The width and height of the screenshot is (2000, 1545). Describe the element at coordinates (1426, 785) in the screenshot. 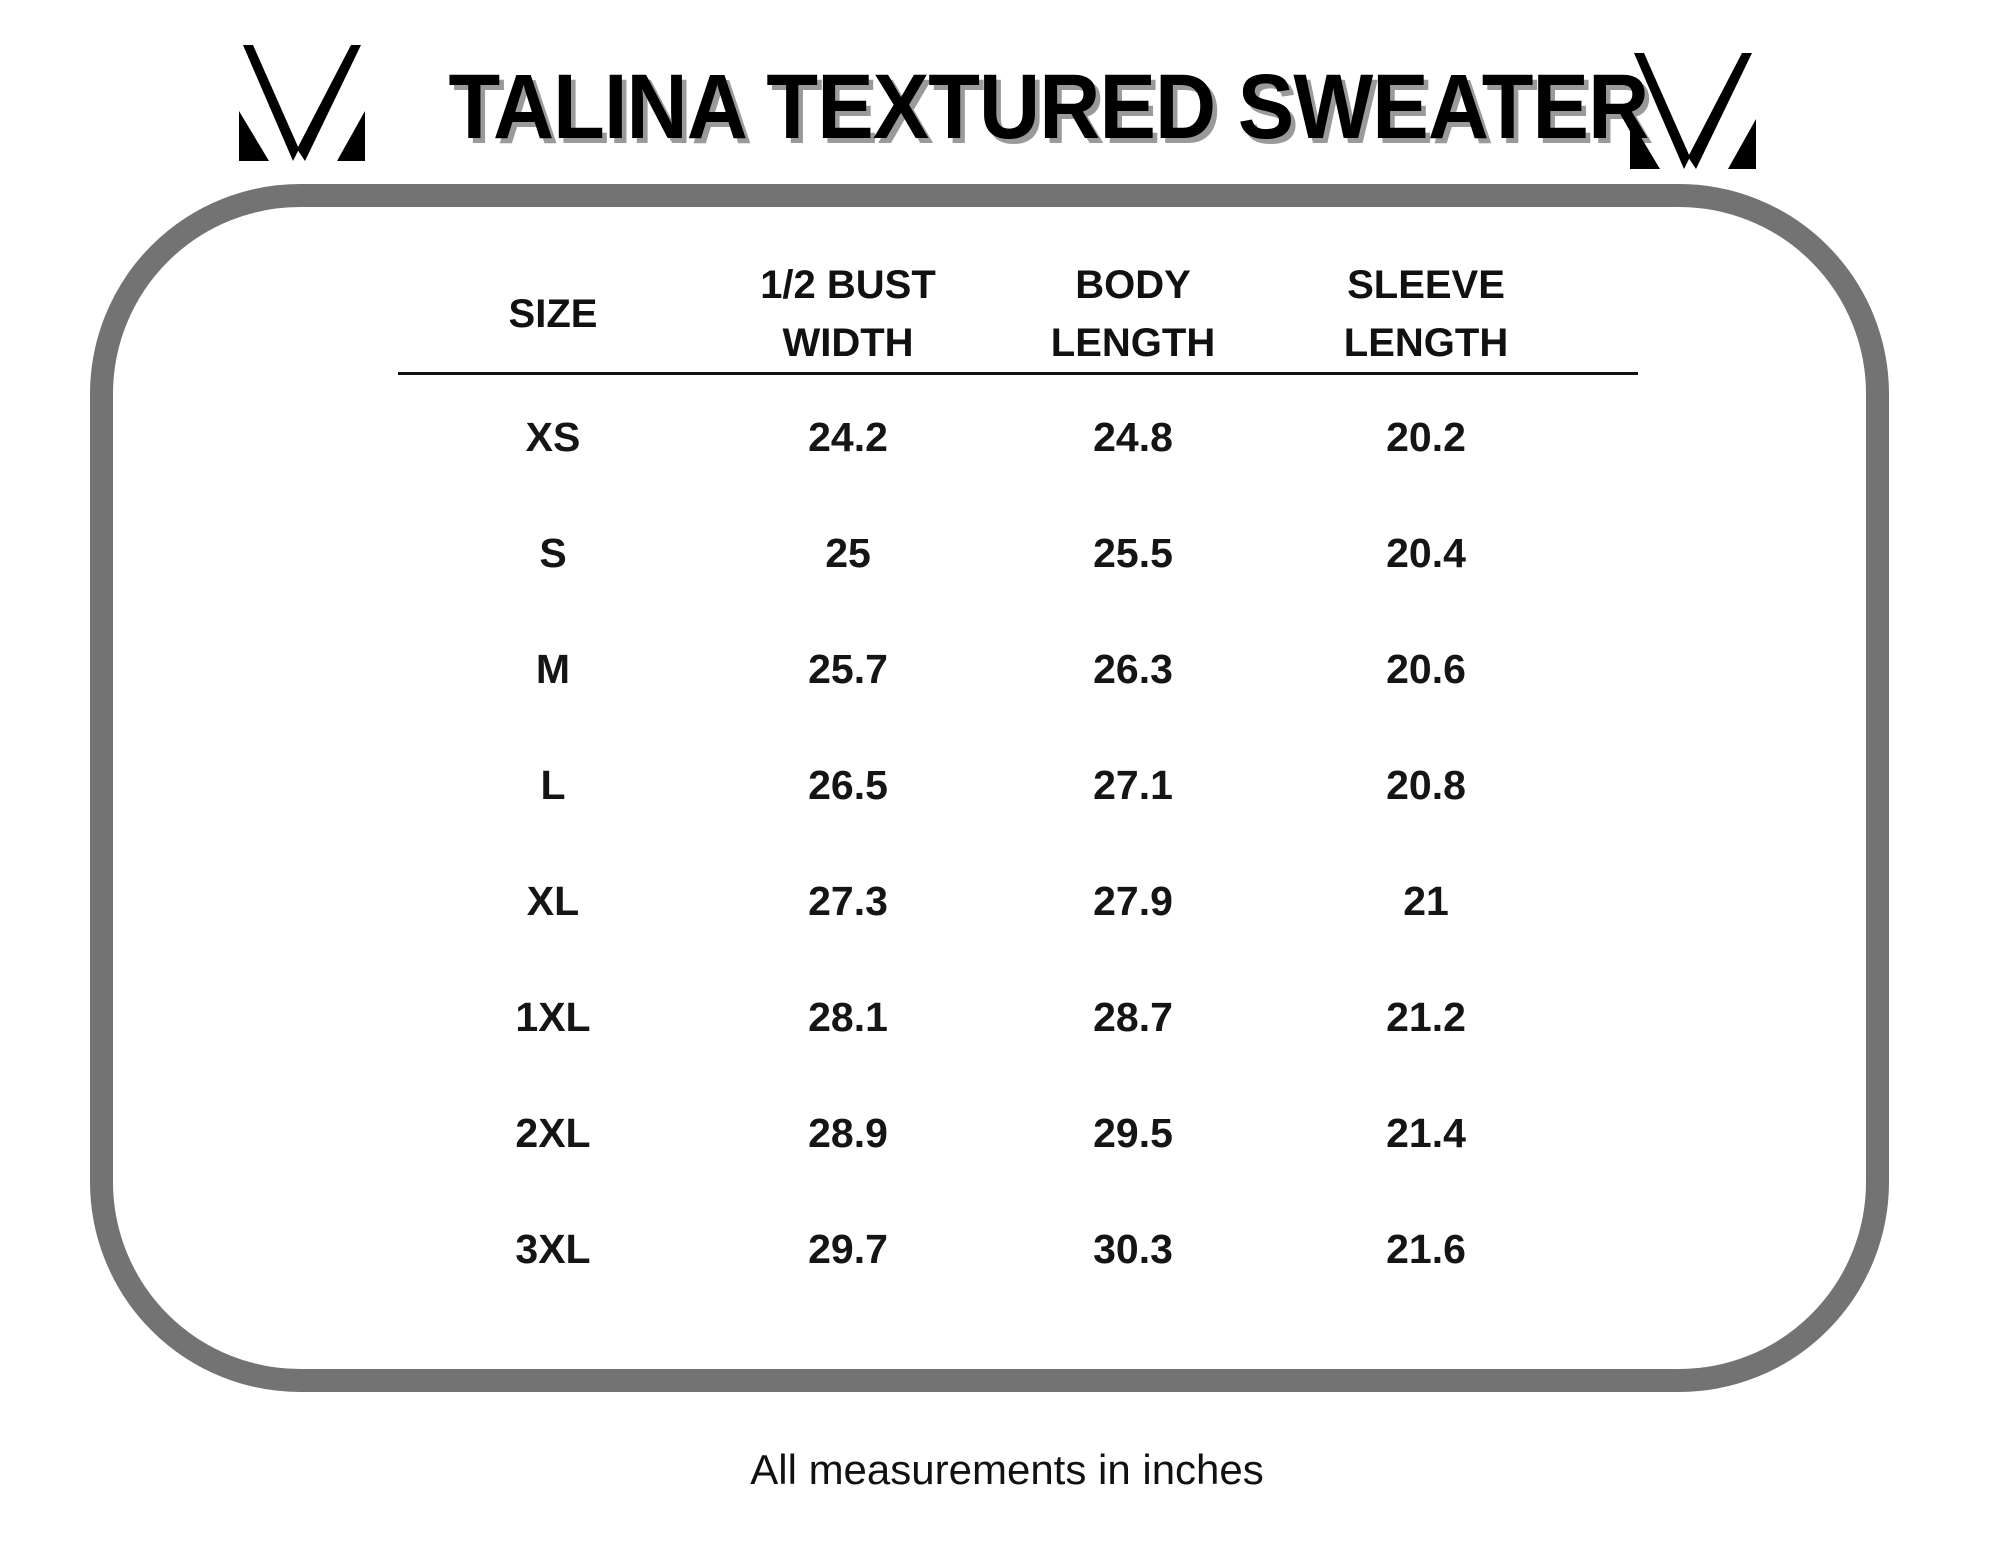

I see `measurement-cell: 20.8` at that location.